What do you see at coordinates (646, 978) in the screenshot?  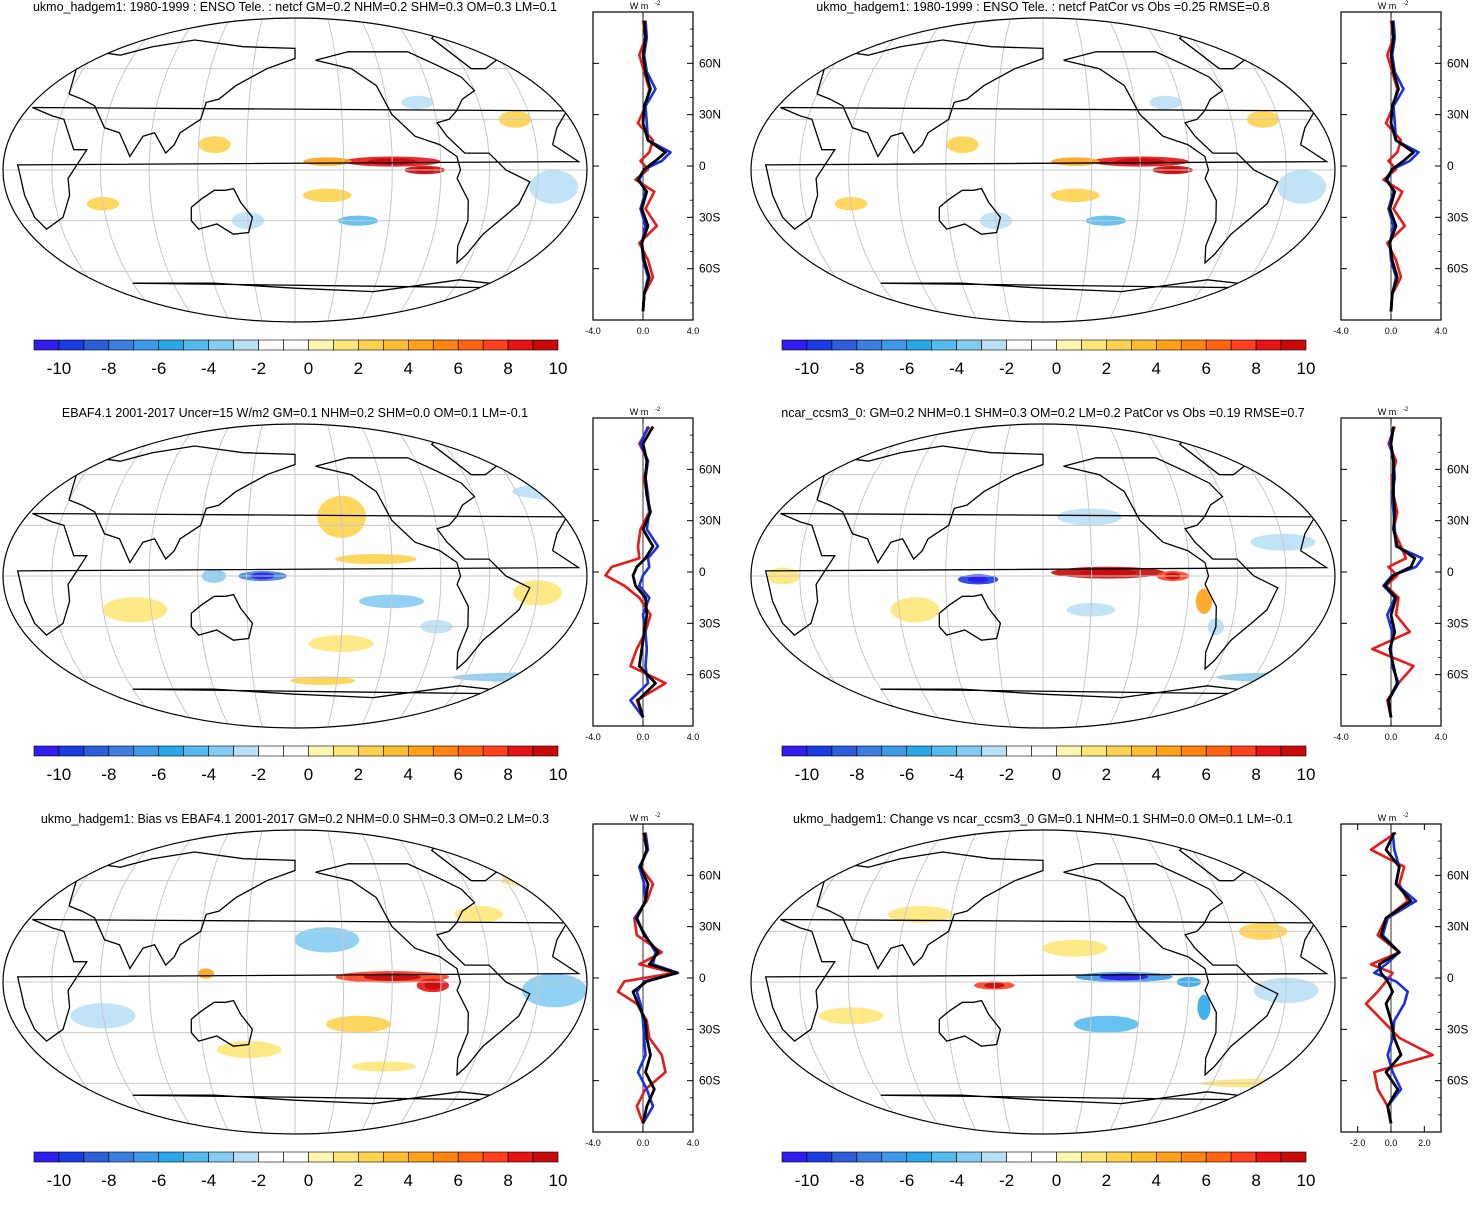 I see `zonal-series-model` at bounding box center [646, 978].